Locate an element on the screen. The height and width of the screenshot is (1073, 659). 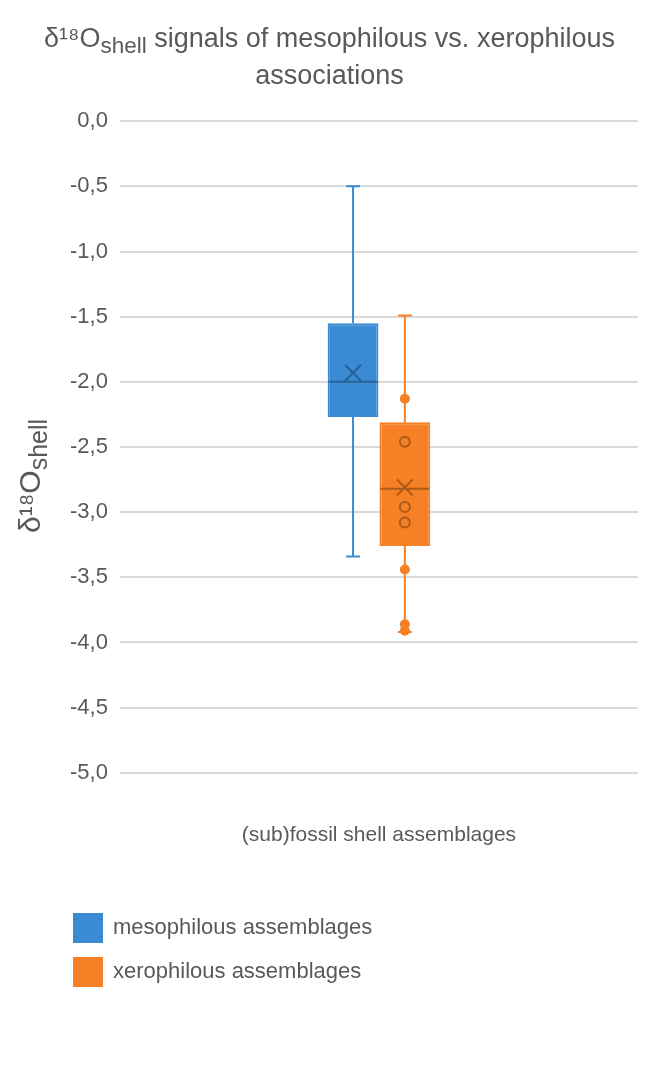
legend-label: xerophilous assemblages is located at coordinates (237, 970).